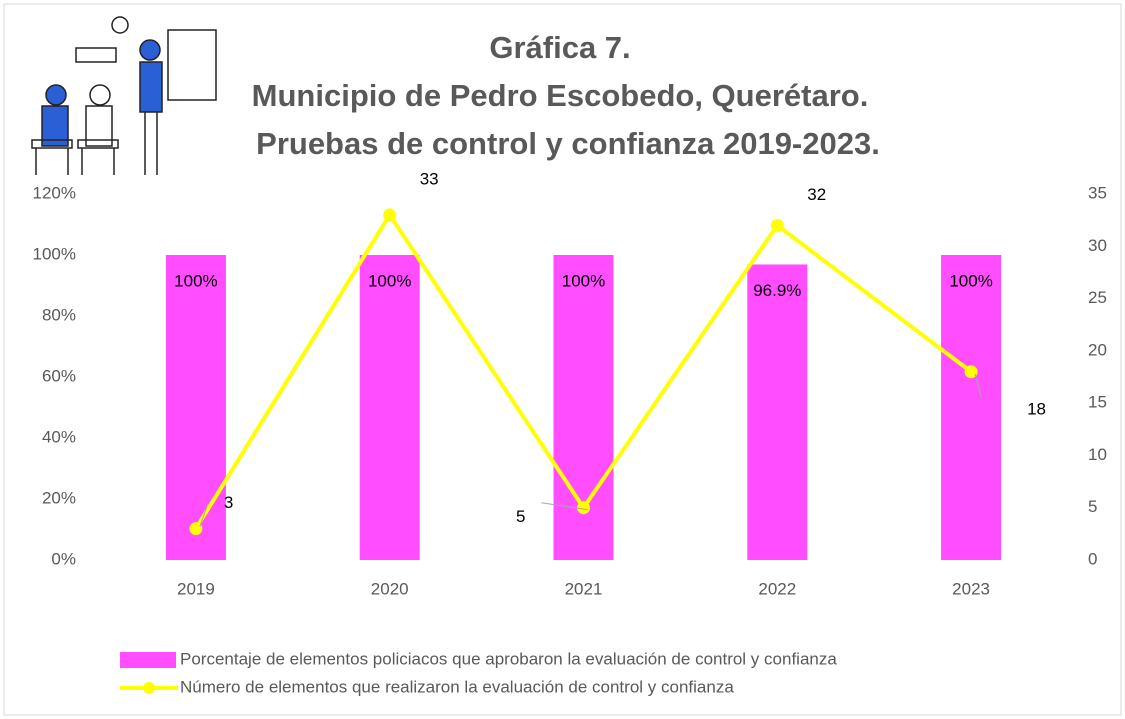 This screenshot has height=719, width=1125. I want to click on x-tick-label: 2023, so click(971, 588).